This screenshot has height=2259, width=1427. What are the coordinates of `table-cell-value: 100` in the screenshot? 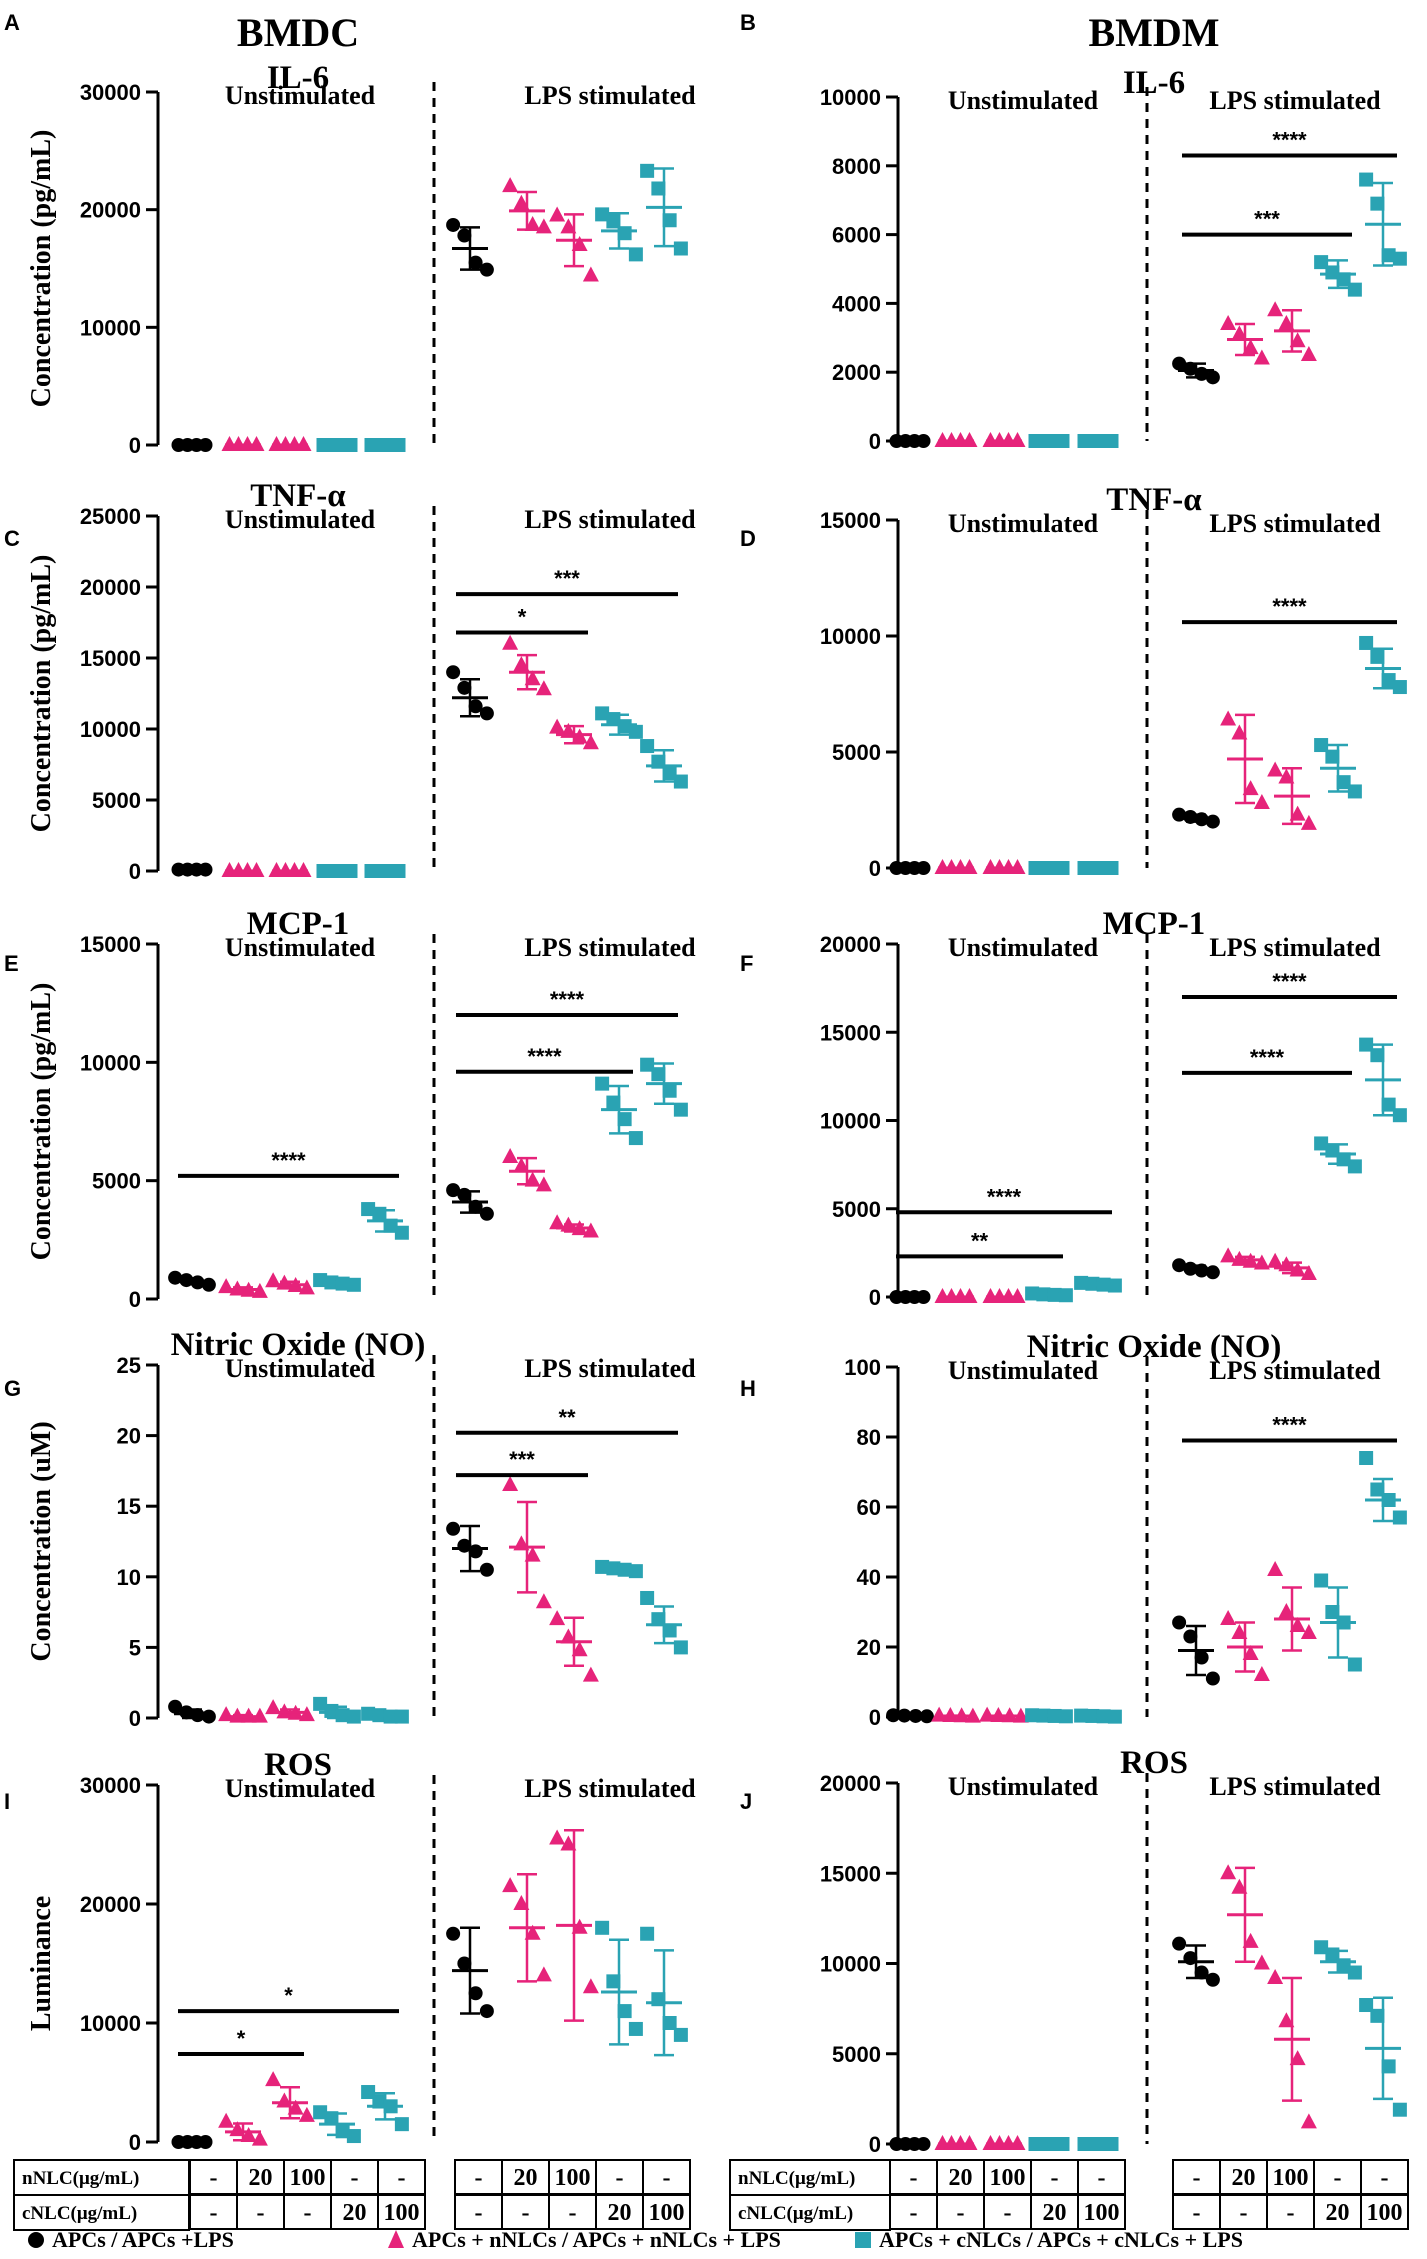 It's located at (1291, 2178).